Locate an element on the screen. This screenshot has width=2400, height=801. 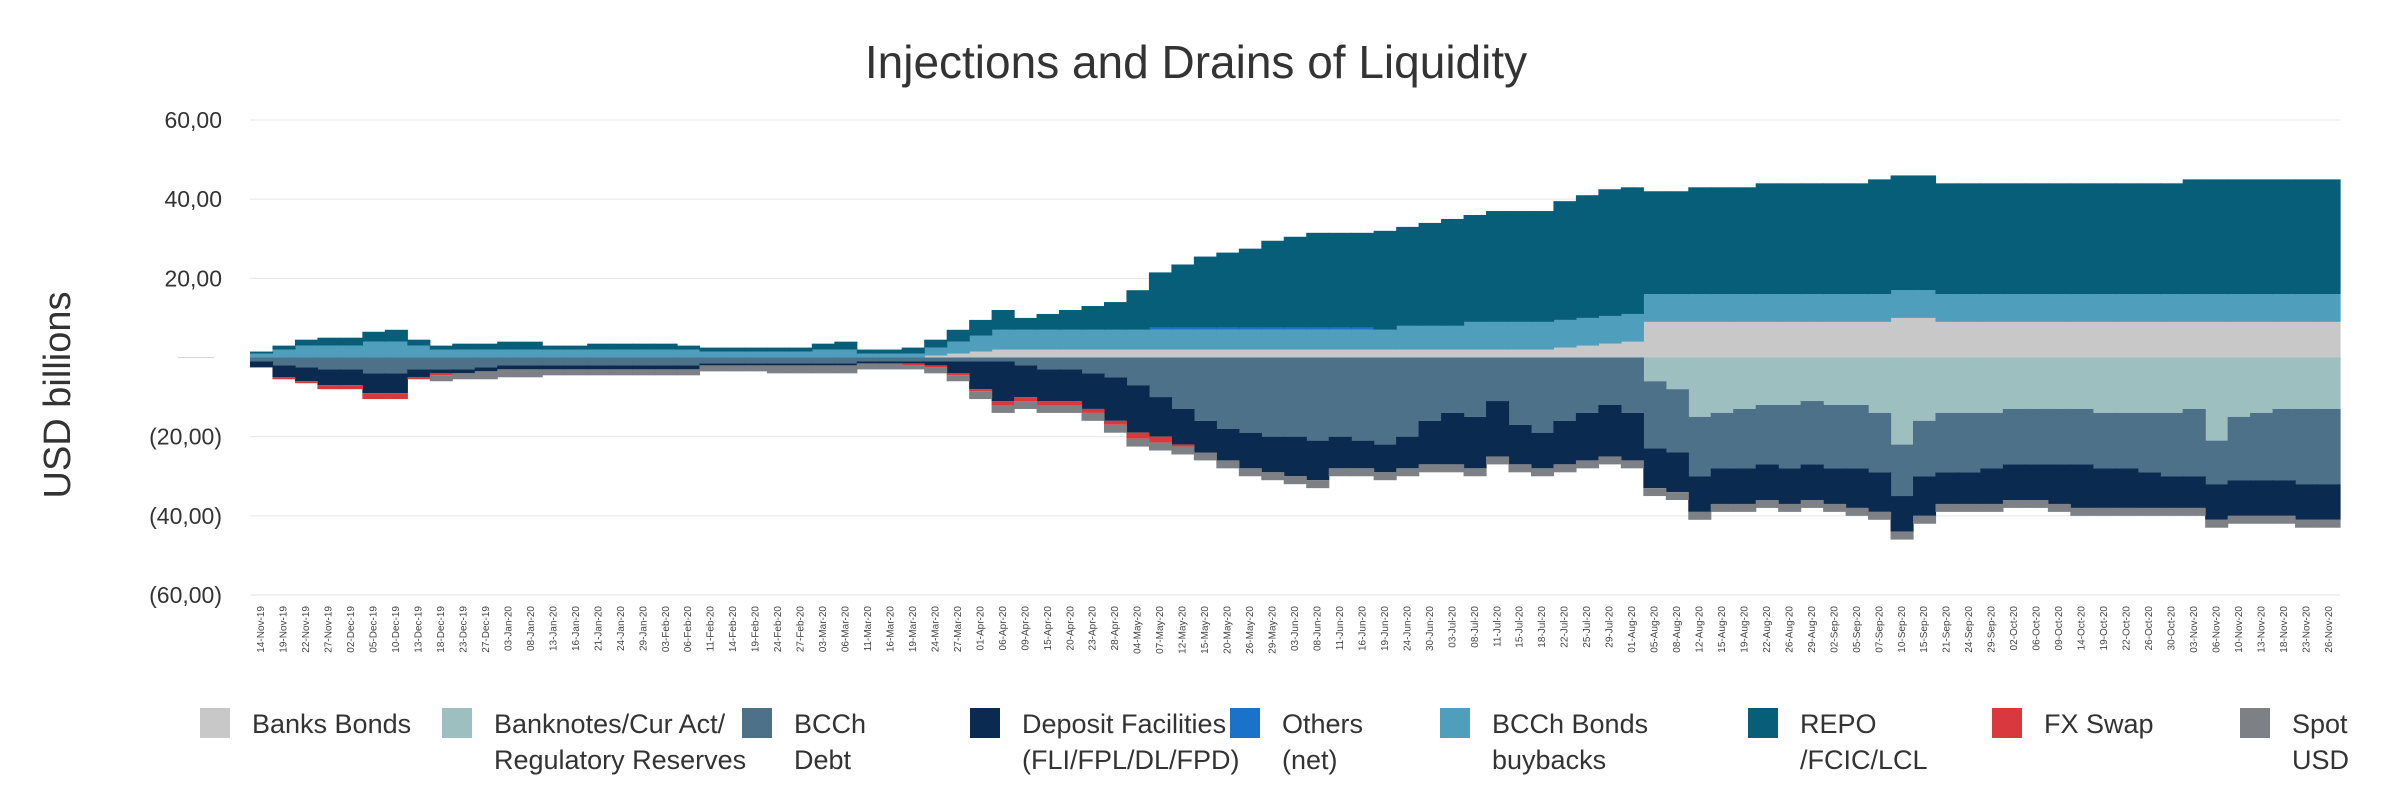
x-tick-label: 22-Oct-20 is located at coordinates (2127, 628).